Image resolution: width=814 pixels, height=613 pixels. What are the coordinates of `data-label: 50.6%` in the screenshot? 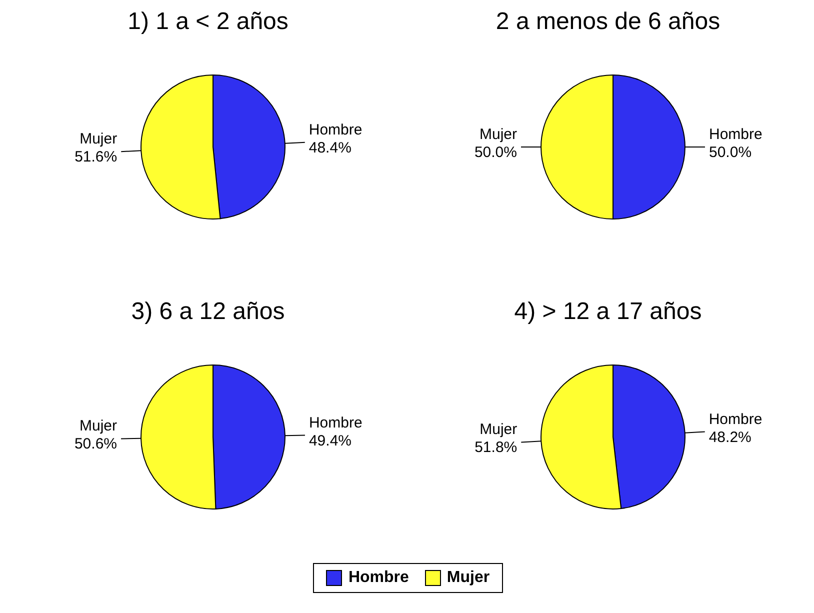 It's located at (96, 444).